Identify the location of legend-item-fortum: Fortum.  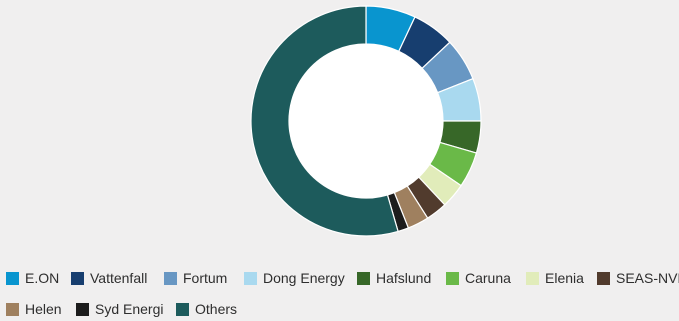
(195, 278).